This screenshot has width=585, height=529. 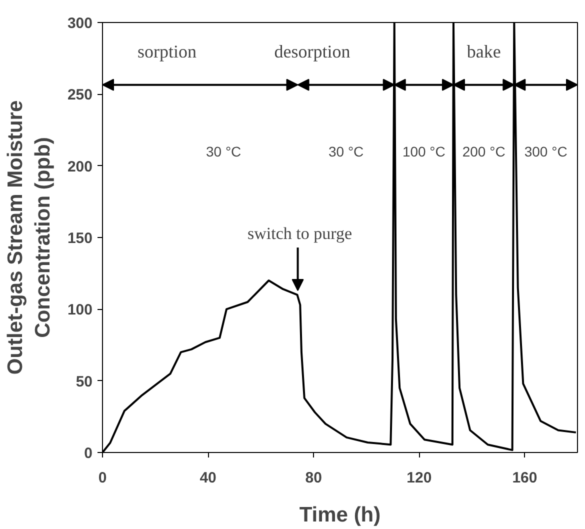 I want to click on annotation: 200 °C, so click(x=484, y=152).